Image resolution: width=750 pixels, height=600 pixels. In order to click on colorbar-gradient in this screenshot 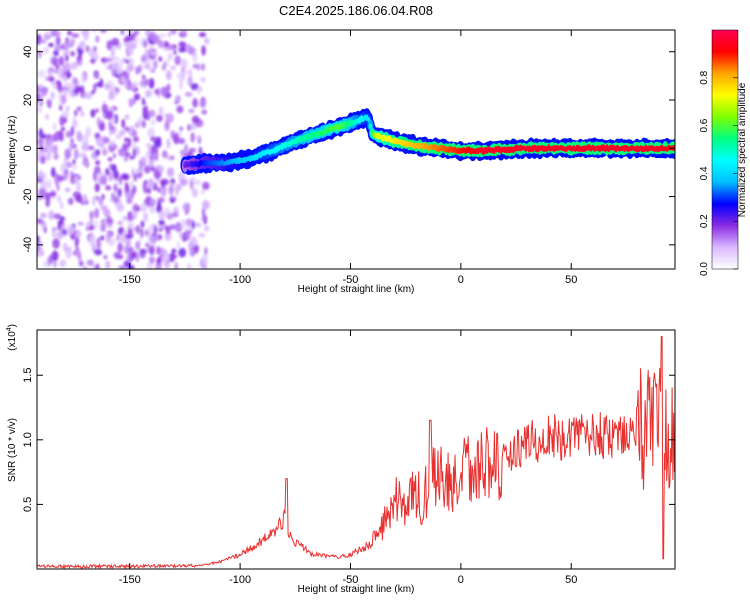, I will do `click(725, 149)`.